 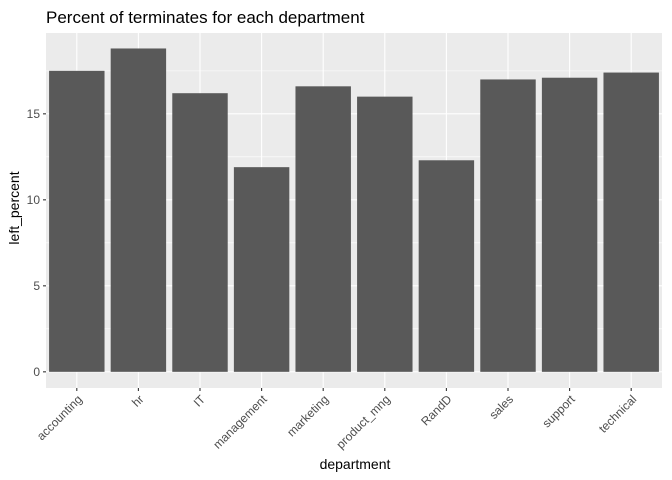 What do you see at coordinates (77, 221) in the screenshot?
I see `bar-accounting` at bounding box center [77, 221].